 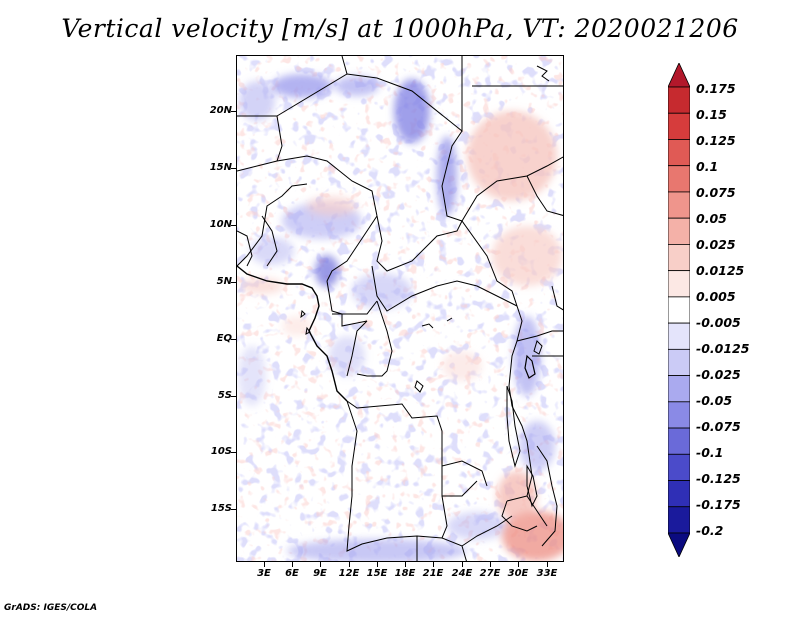 I want to click on colorbar-label: 0.0125, so click(x=720, y=270).